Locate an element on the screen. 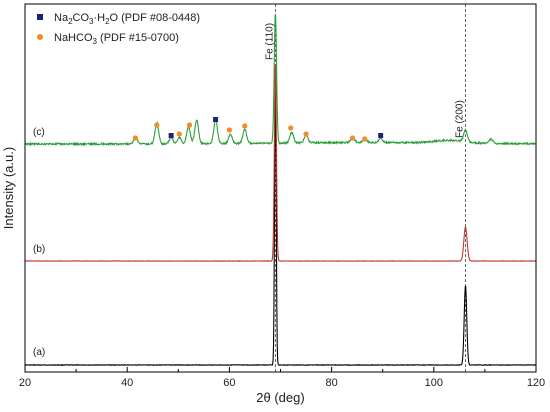 The height and width of the screenshot is (412, 550). series-label: (a) is located at coordinates (39, 352).